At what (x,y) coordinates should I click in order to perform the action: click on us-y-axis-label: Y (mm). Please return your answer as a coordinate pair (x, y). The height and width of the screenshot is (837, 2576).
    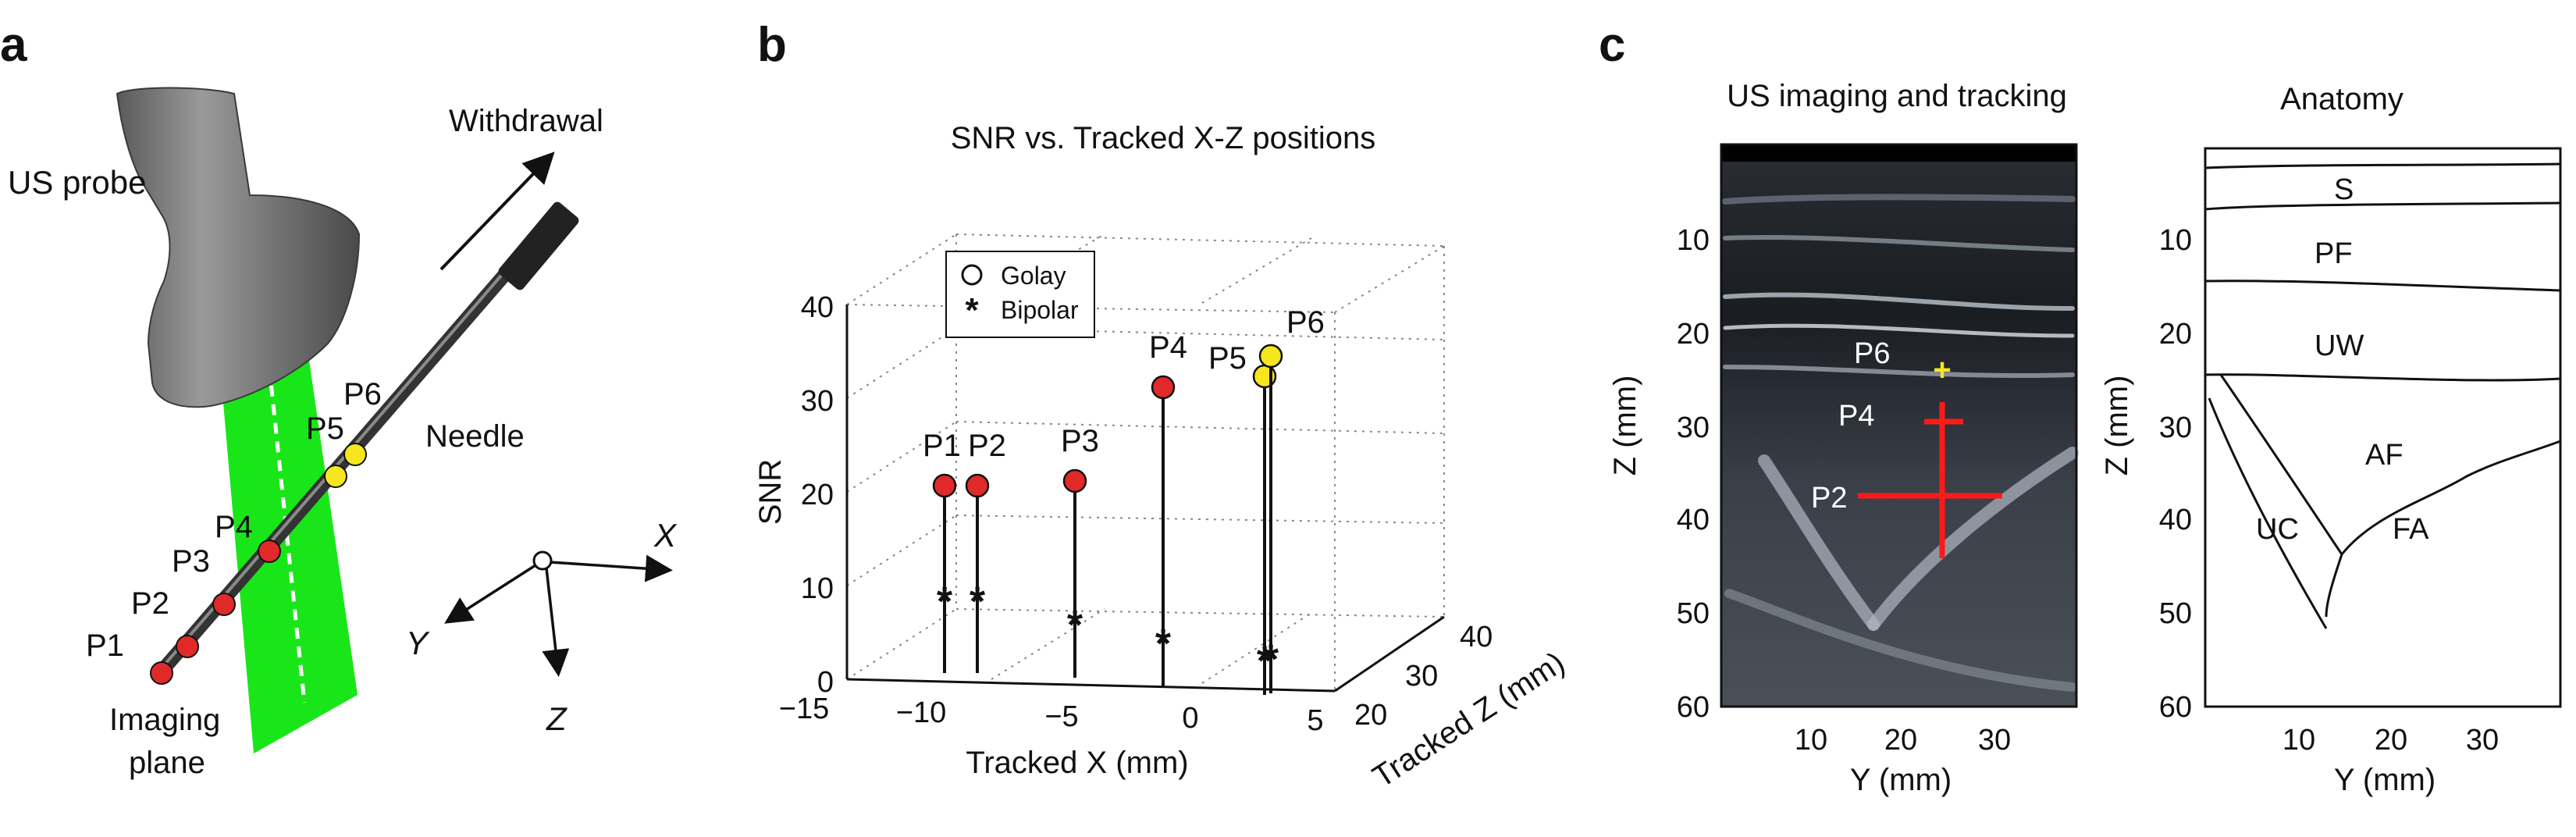
    Looking at the image, I should click on (1901, 780).